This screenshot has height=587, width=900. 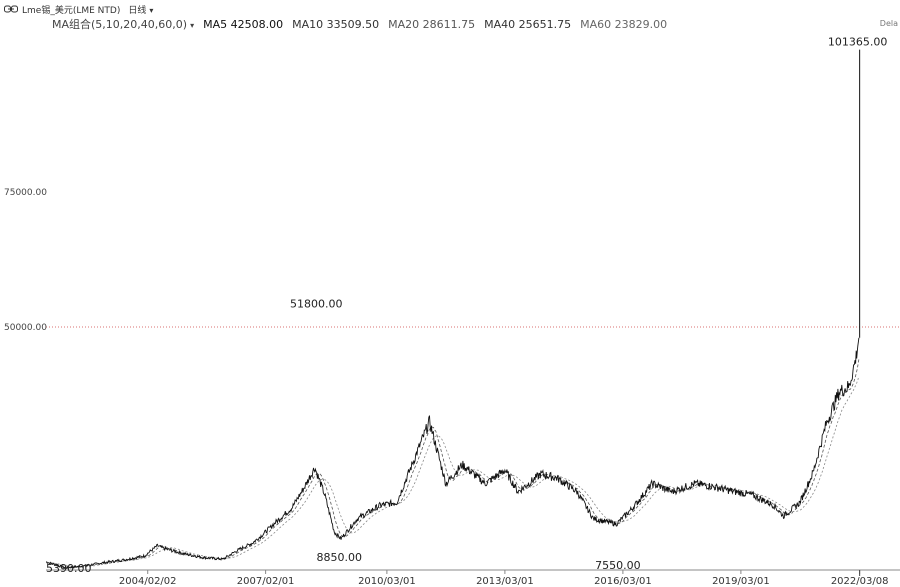 What do you see at coordinates (120, 24) in the screenshot?
I see `ma-setting-label: MA组合(5,10,20,40,60,0)` at bounding box center [120, 24].